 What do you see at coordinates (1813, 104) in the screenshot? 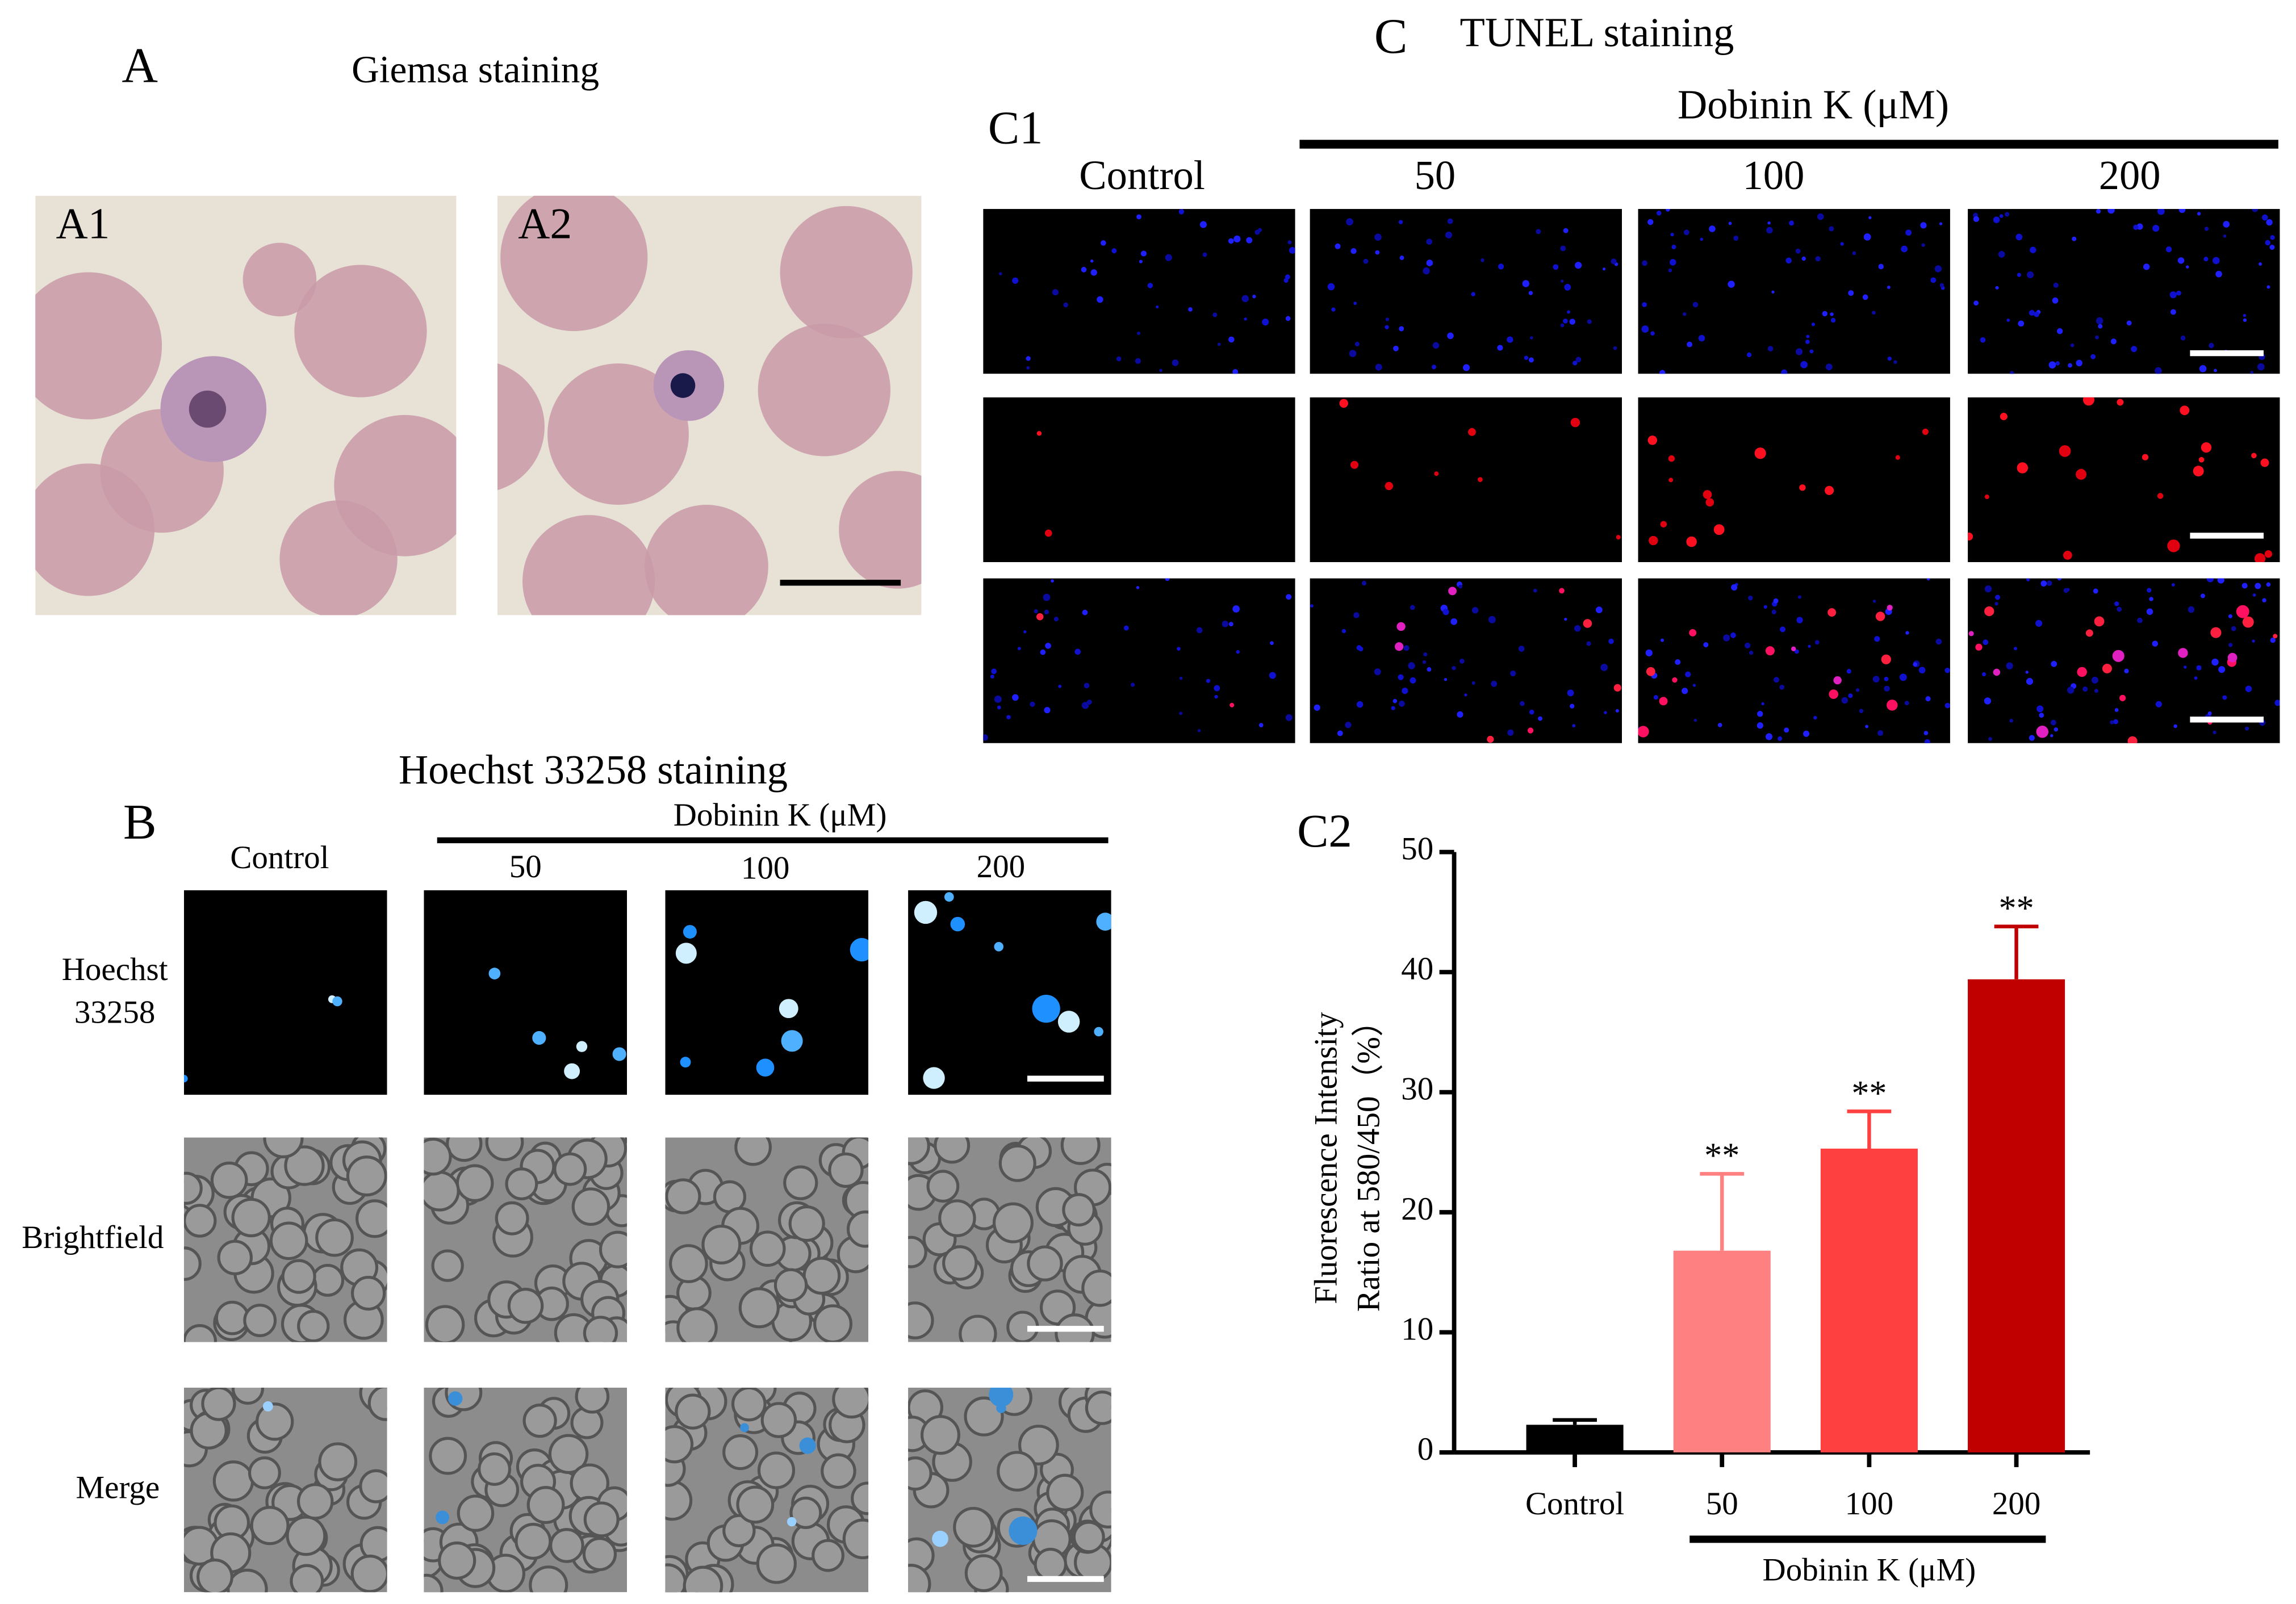
I see `treatment-label: Dobinin K (μM)` at bounding box center [1813, 104].